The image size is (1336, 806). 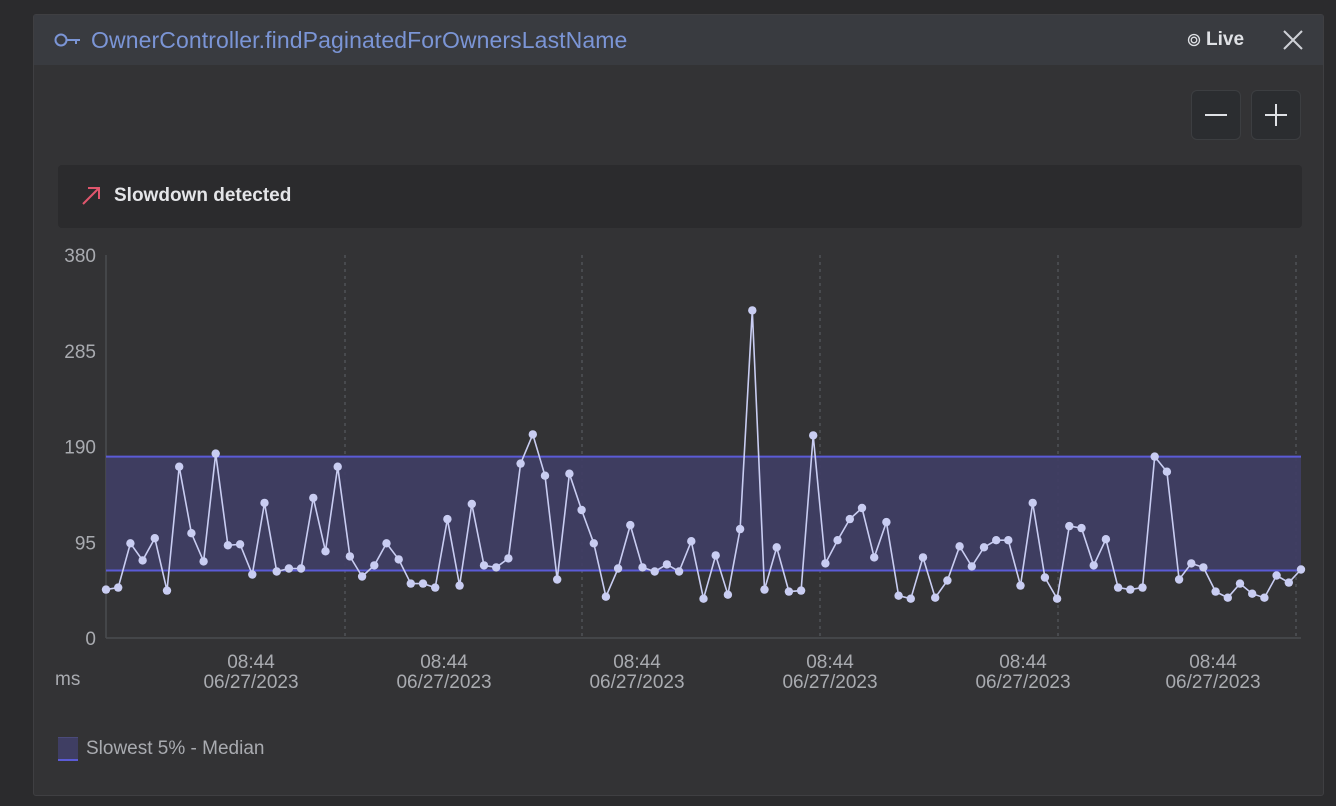 What do you see at coordinates (175, 748) in the screenshot?
I see `legend-label: Slowest 5% - Median` at bounding box center [175, 748].